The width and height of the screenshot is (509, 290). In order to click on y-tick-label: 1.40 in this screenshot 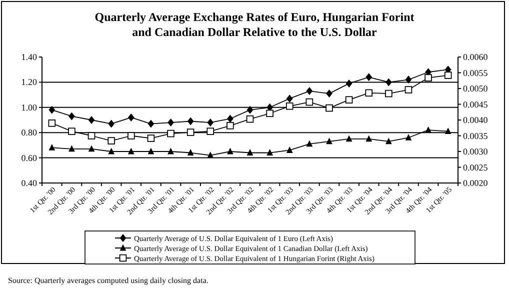, I will do `click(29, 57)`.